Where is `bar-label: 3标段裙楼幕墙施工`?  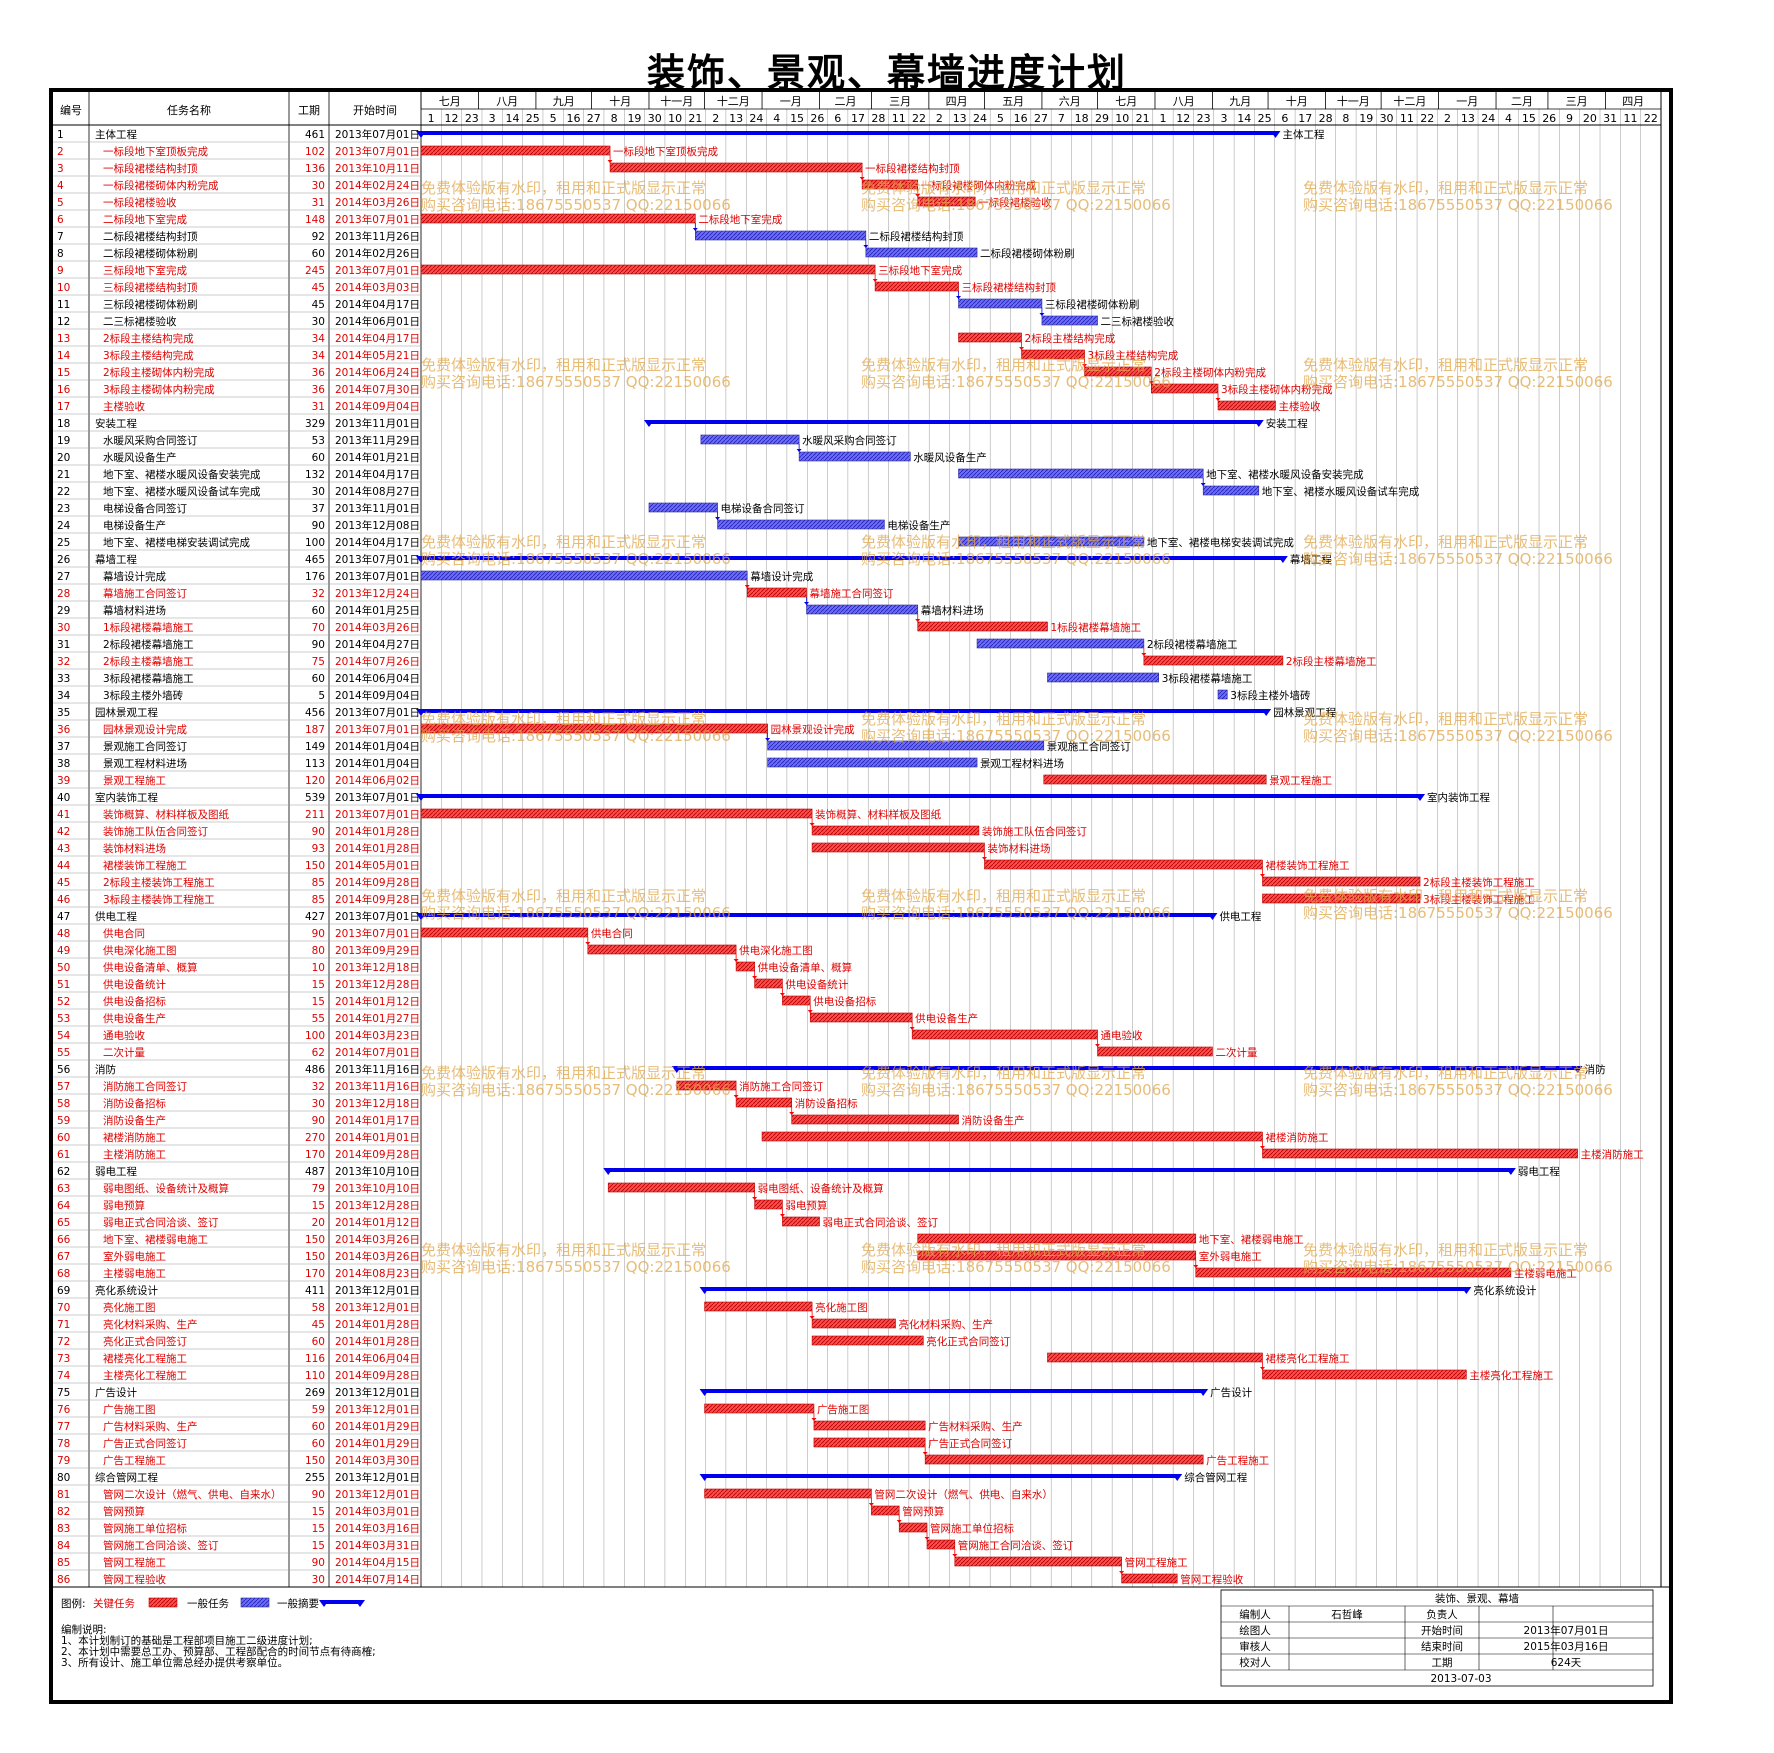
bar-label: 3标段裙楼幕墙施工 is located at coordinates (1207, 678).